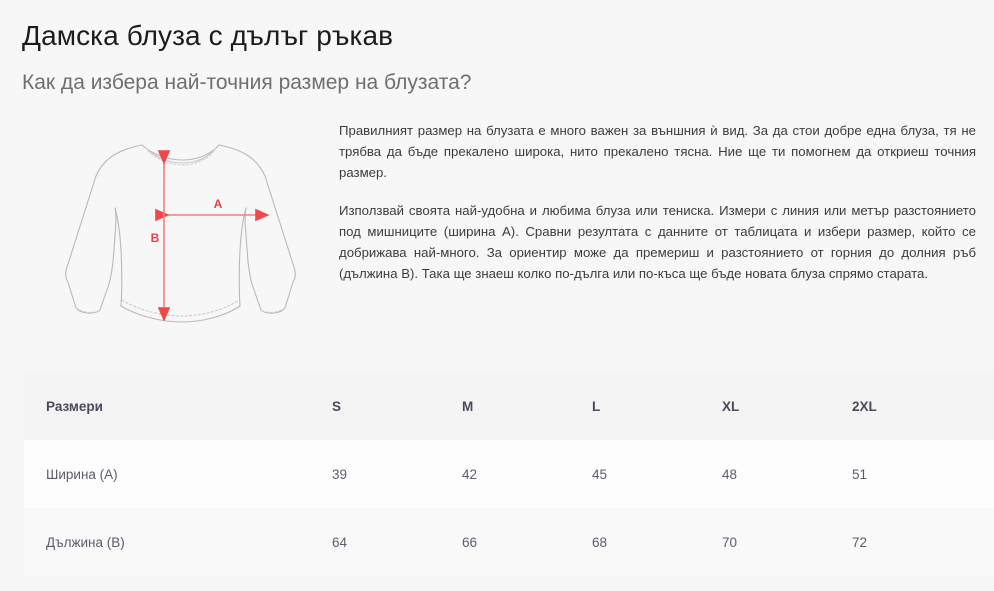  I want to click on length-value-m: 66, so click(470, 542).